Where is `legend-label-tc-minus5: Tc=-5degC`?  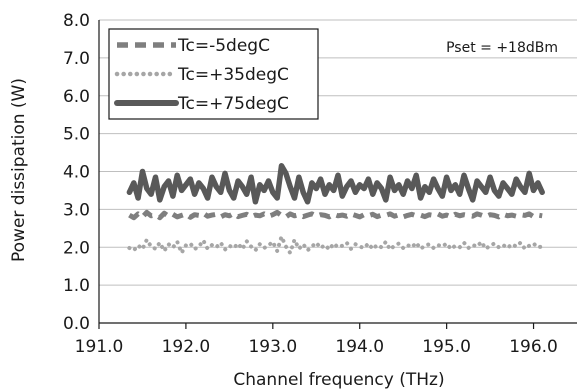
legend-label-tc-minus5: Tc=-5degC is located at coordinates (223, 46).